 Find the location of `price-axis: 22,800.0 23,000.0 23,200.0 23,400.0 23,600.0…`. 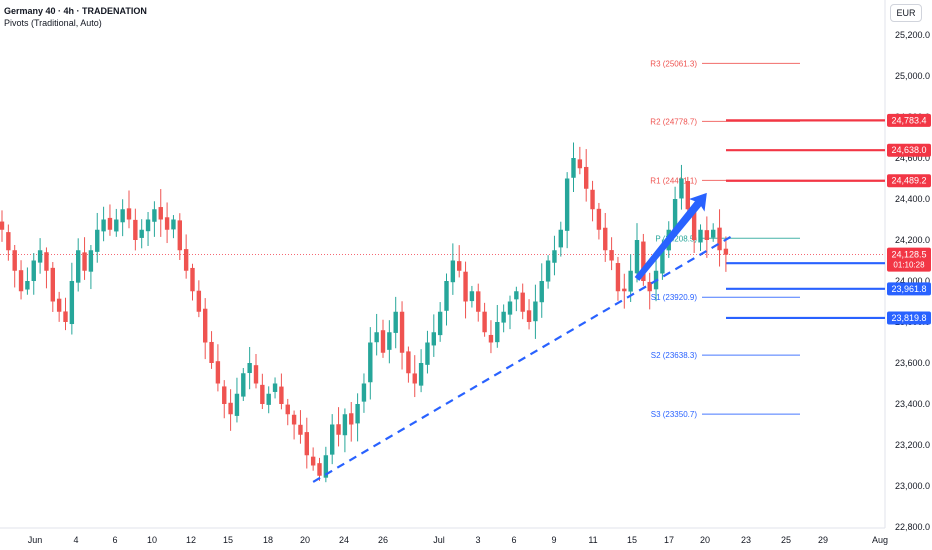

price-axis: 22,800.0 23,000.0 23,200.0 23,400.0 23,600.0… is located at coordinates (909, 281).